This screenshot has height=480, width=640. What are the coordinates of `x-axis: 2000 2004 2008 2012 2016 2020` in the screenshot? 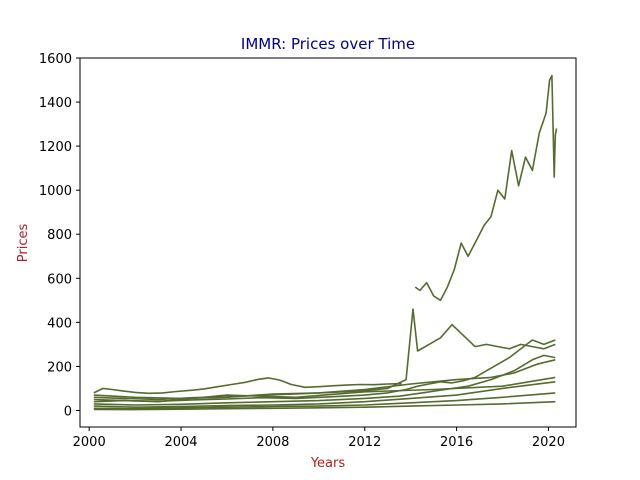 It's located at (319, 438).